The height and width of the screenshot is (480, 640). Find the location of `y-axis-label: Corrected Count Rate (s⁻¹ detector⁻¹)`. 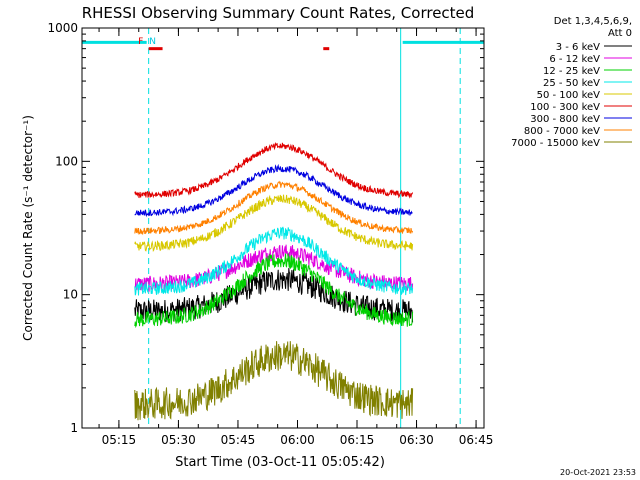

y-axis-label: Corrected Count Rate (s⁻¹ detector⁻¹) is located at coordinates (28, 228).